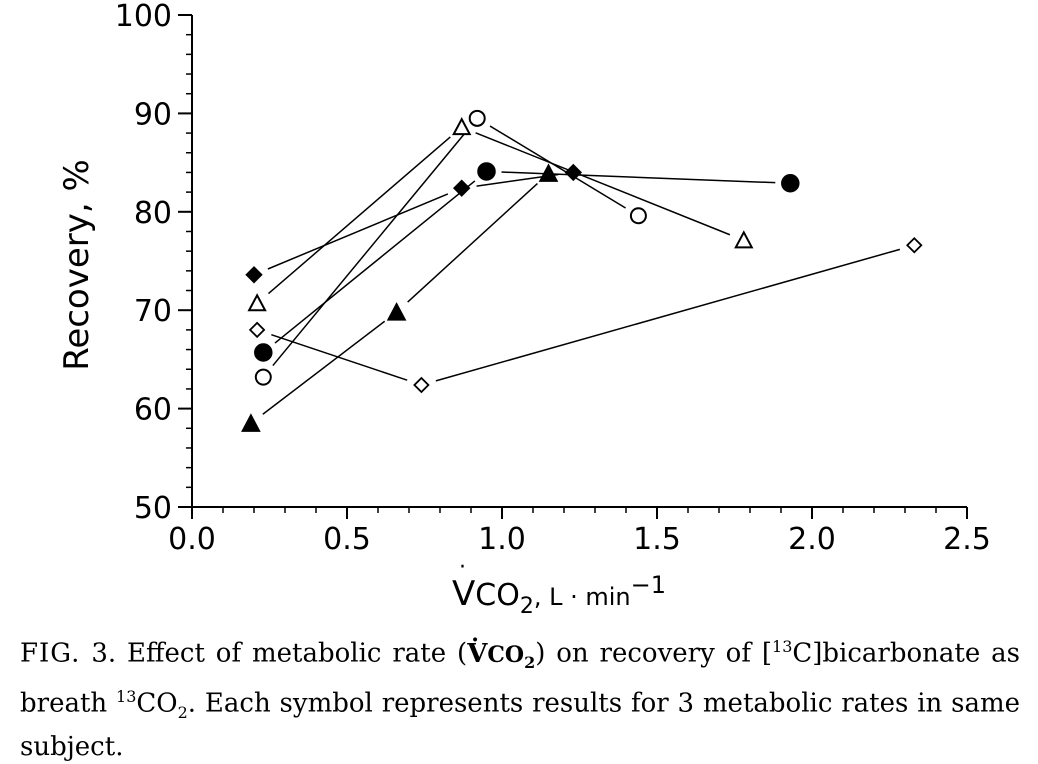  I want to click on caption-fig-number: 3., so click(104, 653).